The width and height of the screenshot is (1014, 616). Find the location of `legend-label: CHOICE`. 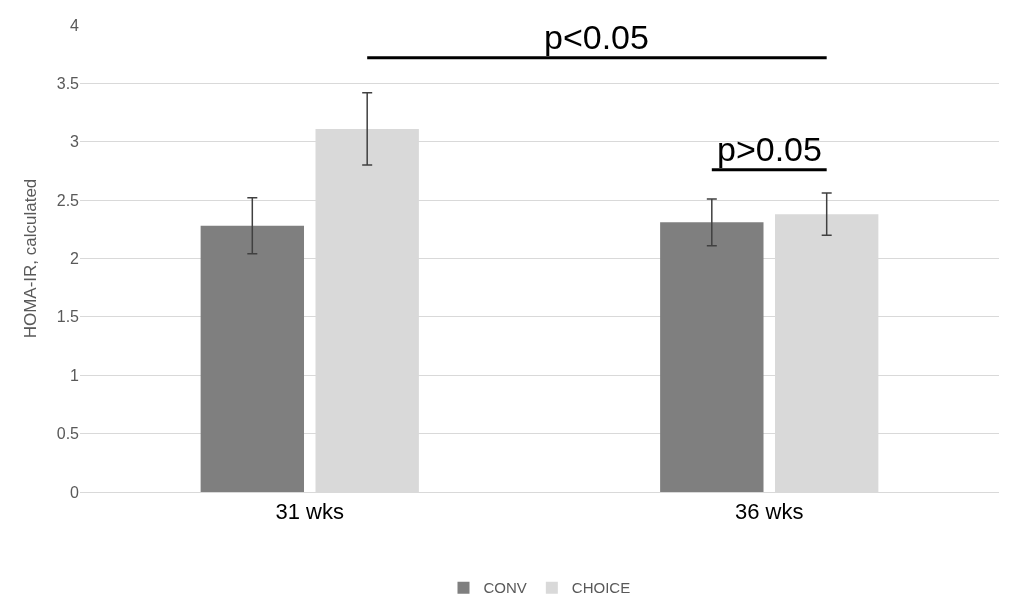

legend-label: CHOICE is located at coordinates (601, 588).